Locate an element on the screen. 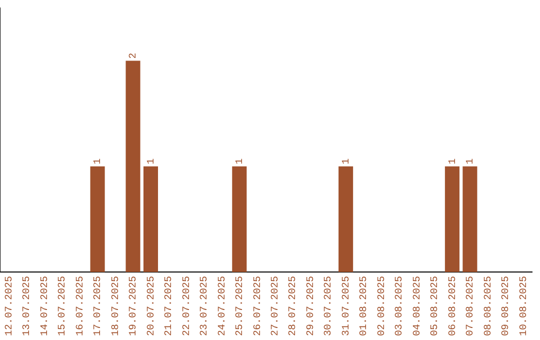 The width and height of the screenshot is (540, 340). x-tick-label: 09.08.2025 is located at coordinates (506, 306).